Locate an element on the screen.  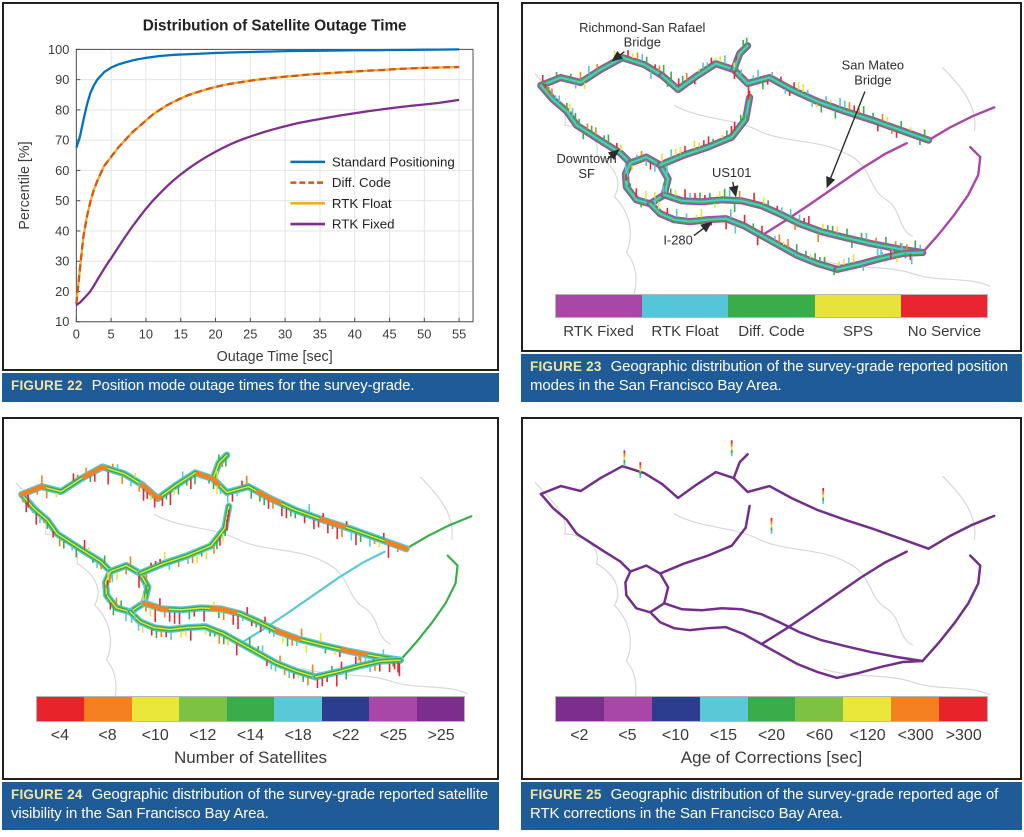
road-i280 is located at coordinates (743, 645).